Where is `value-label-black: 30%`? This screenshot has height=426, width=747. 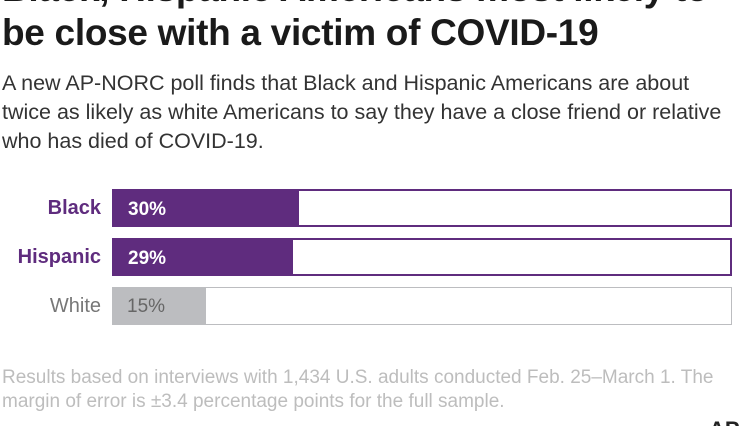
value-label-black: 30% is located at coordinates (147, 209).